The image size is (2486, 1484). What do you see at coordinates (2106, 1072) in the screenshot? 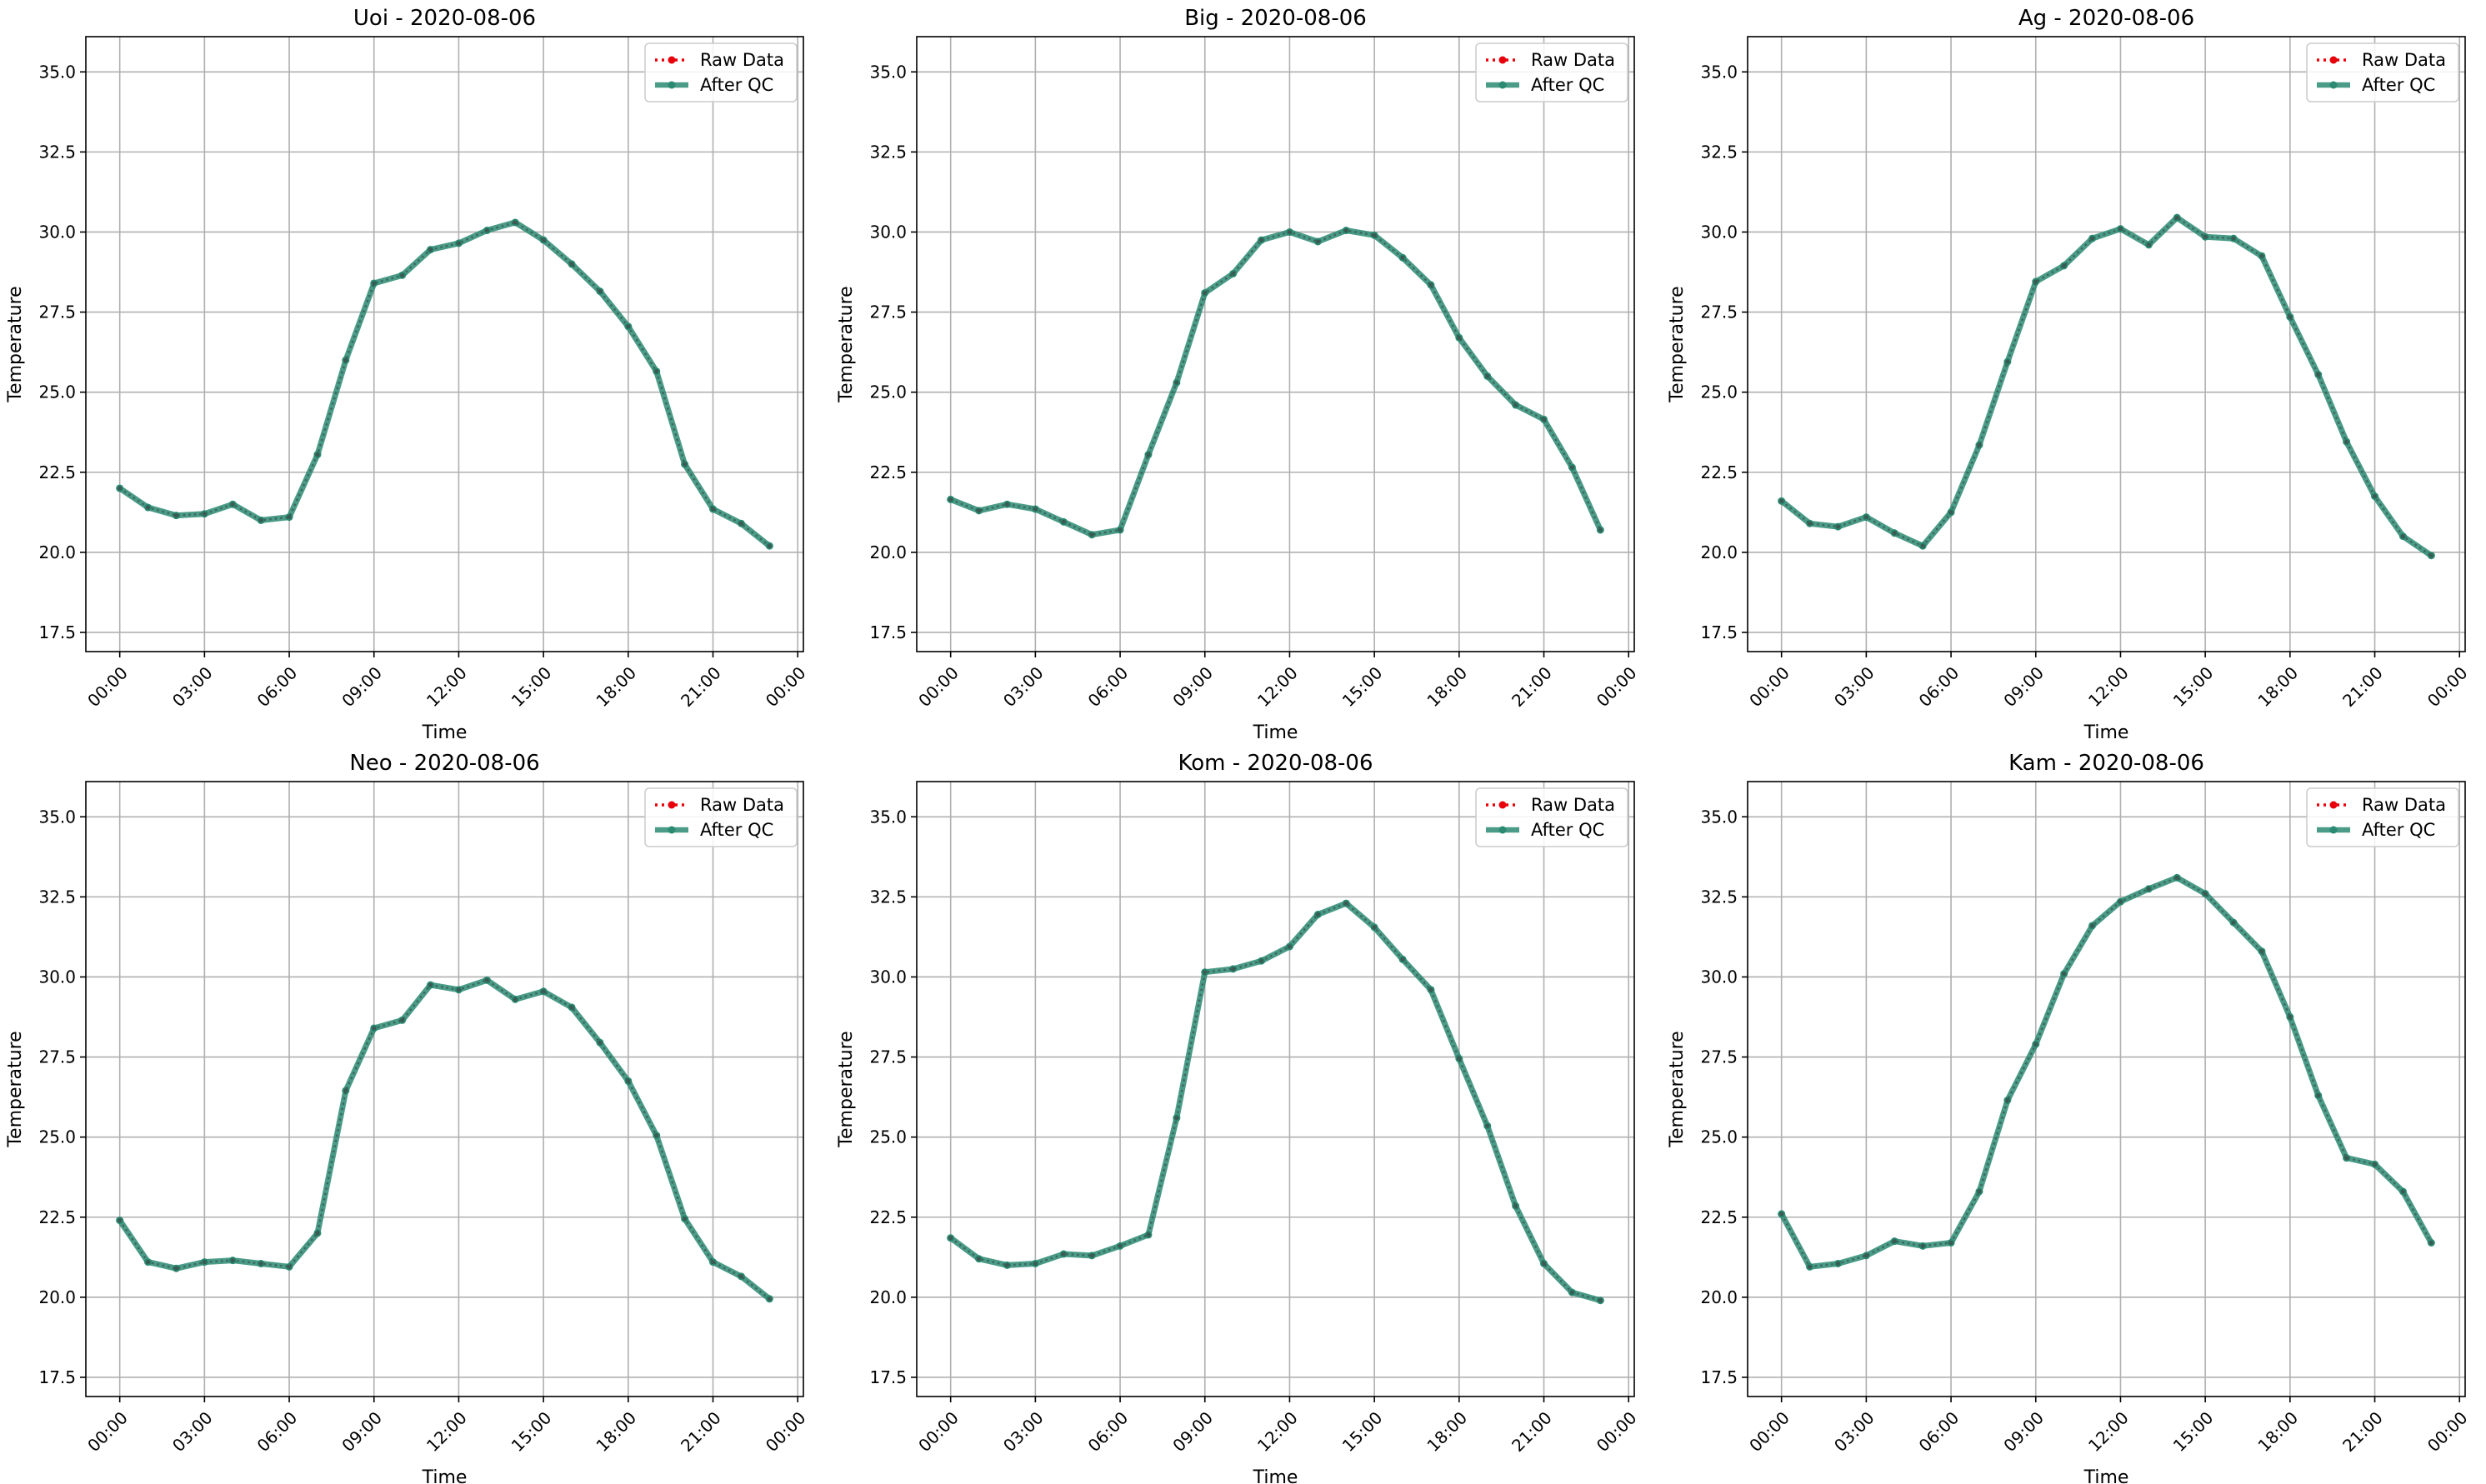
I see `raw-data-line` at bounding box center [2106, 1072].